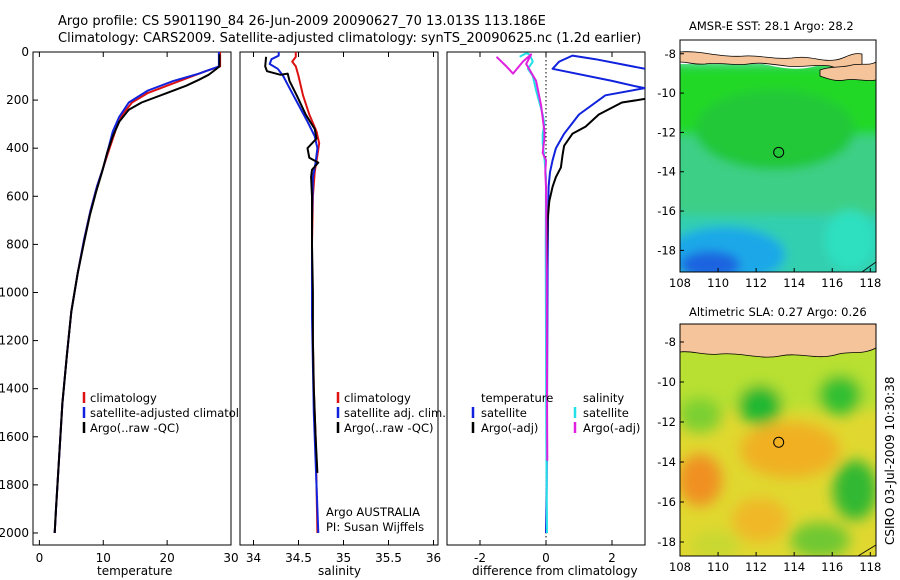 The image size is (900, 580). I want to click on sla-heatmap, so click(778, 440).